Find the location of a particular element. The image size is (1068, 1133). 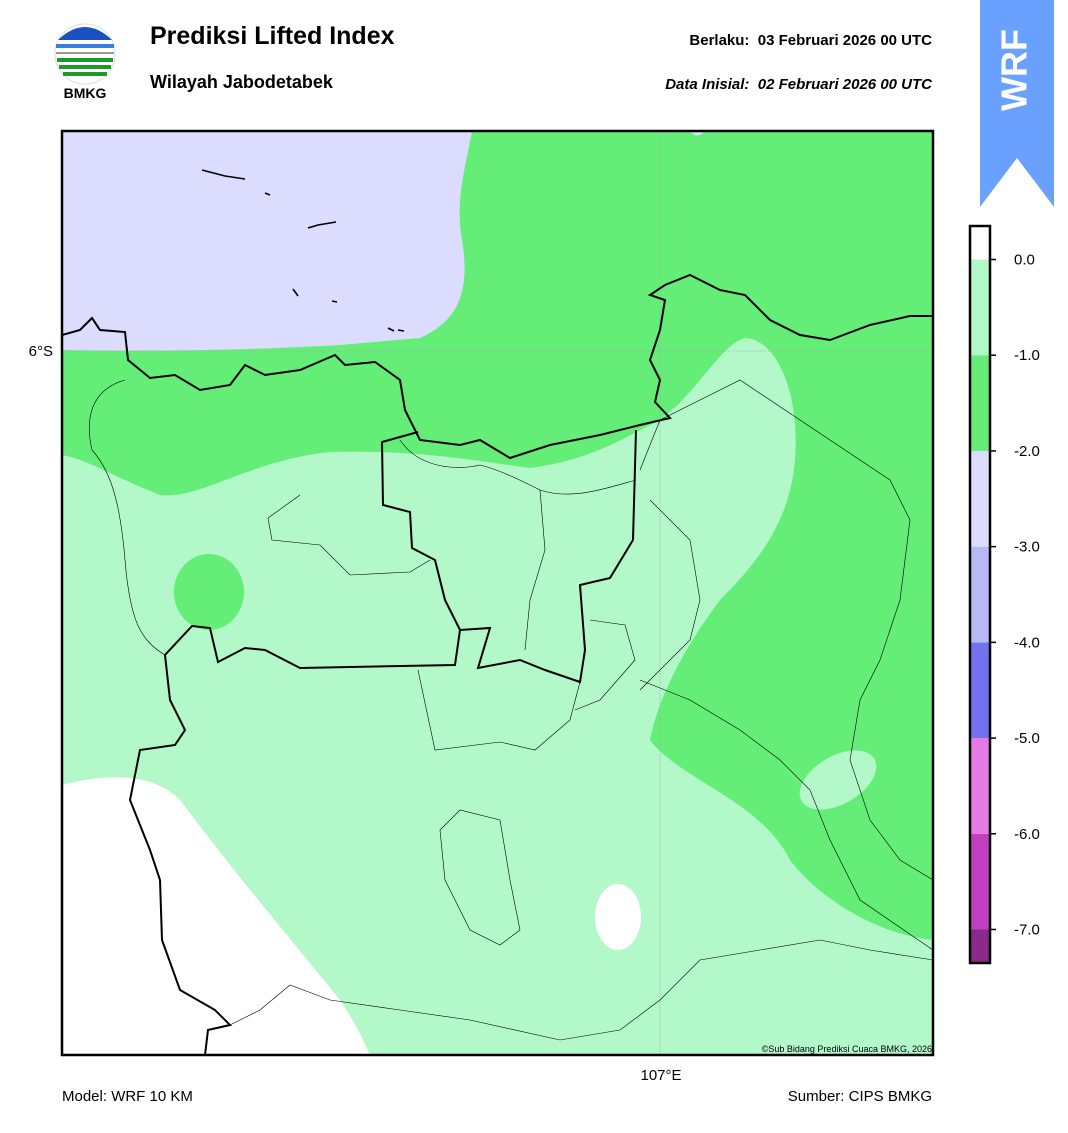

init-time: Data Inisial: 02 Februari 2026 00 UTC is located at coordinates (799, 84).